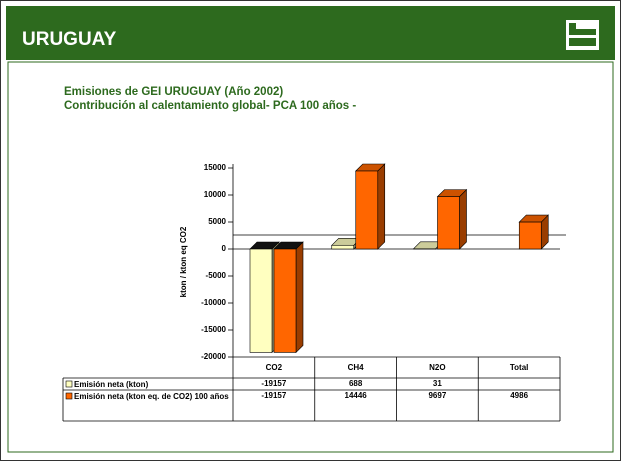  I want to click on legend-entry: Emisión neta (kton eq. de CO2) 100 años, so click(152, 406).